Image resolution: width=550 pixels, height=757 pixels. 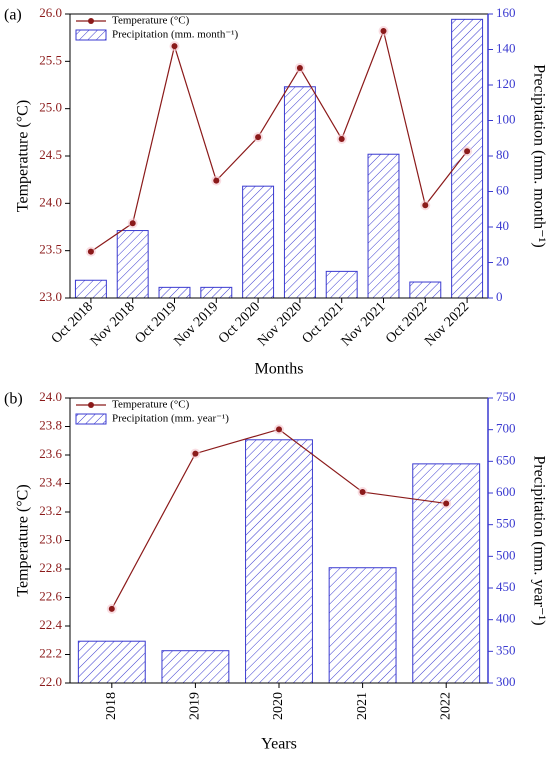 I want to click on x-tick-label: Nov 2020, so click(x=280, y=324).